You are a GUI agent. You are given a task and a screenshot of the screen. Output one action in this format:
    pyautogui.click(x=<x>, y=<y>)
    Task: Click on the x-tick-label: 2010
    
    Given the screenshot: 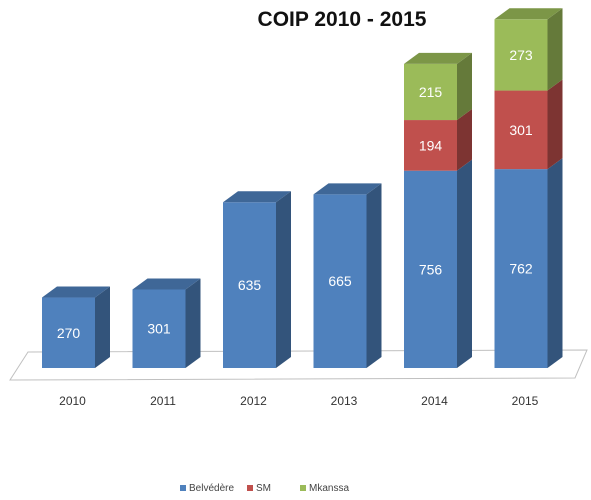 What is the action you would take?
    pyautogui.click(x=72, y=401)
    